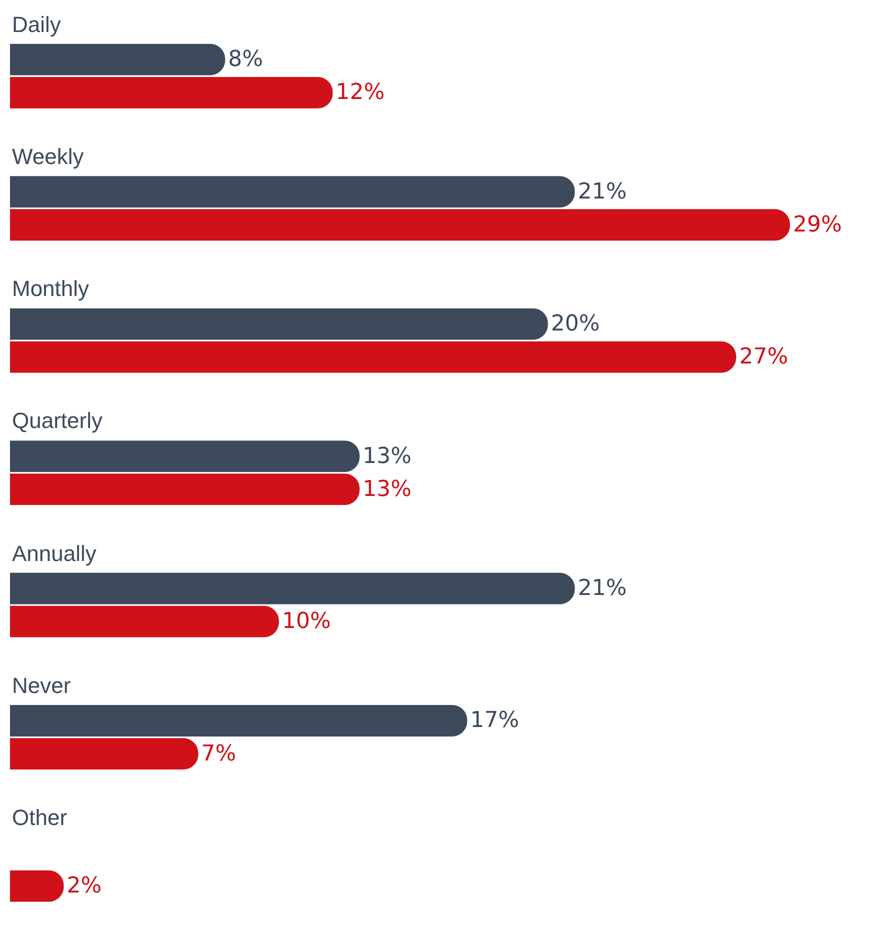  I want to click on data-label: 29%, so click(817, 225).